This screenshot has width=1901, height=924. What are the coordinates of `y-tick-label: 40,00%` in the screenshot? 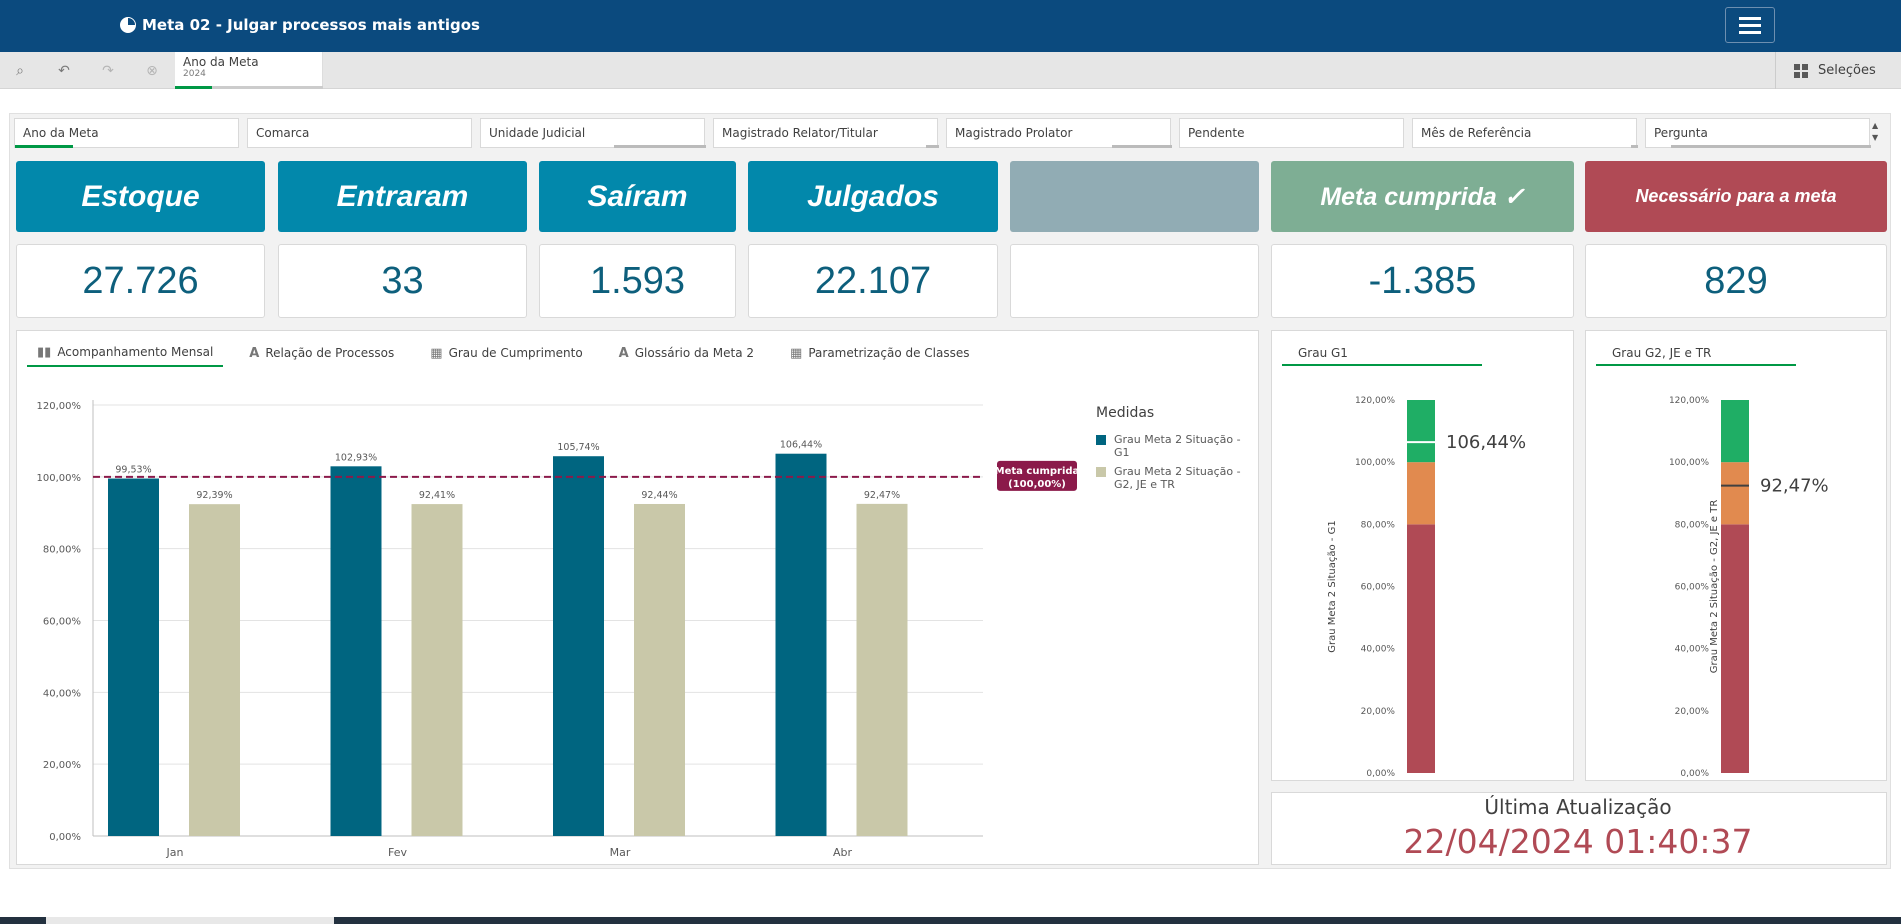 It's located at (62, 693).